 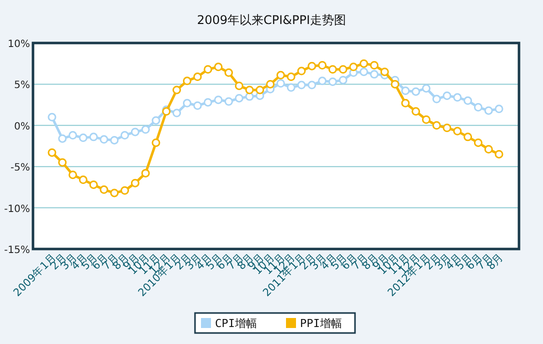 What do you see at coordinates (22, 126) in the screenshot?
I see `y-tick-label: 0%` at bounding box center [22, 126].